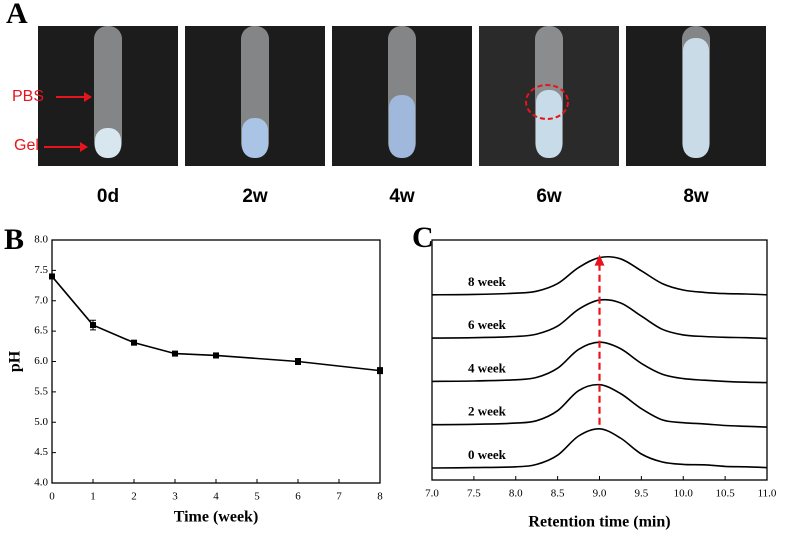  What do you see at coordinates (41, 270) in the screenshot?
I see `y-tick-label: 7.5` at bounding box center [41, 270].